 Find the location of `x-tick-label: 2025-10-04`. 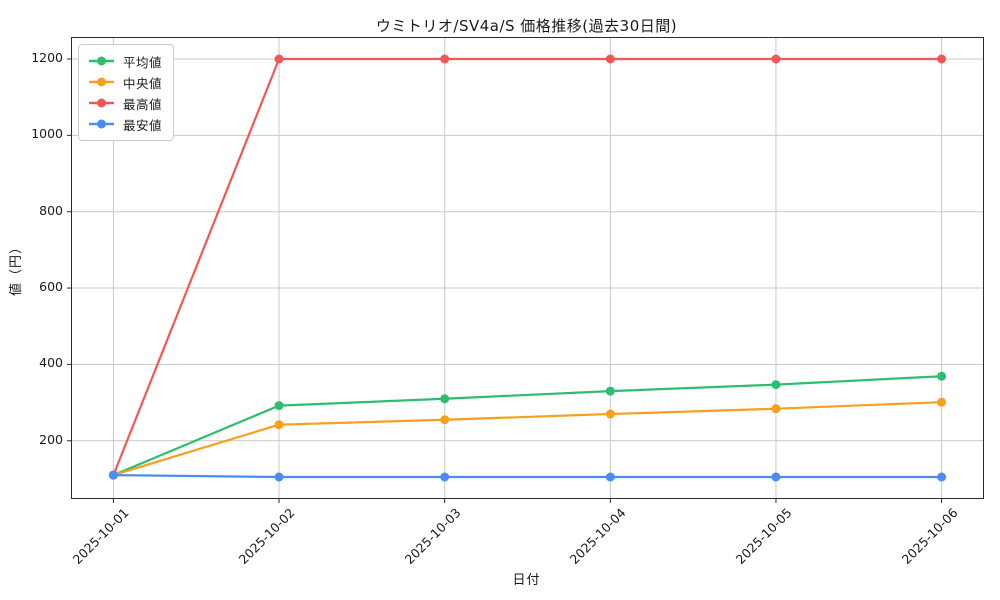

x-tick-label: 2025-10-04 is located at coordinates (597, 536).